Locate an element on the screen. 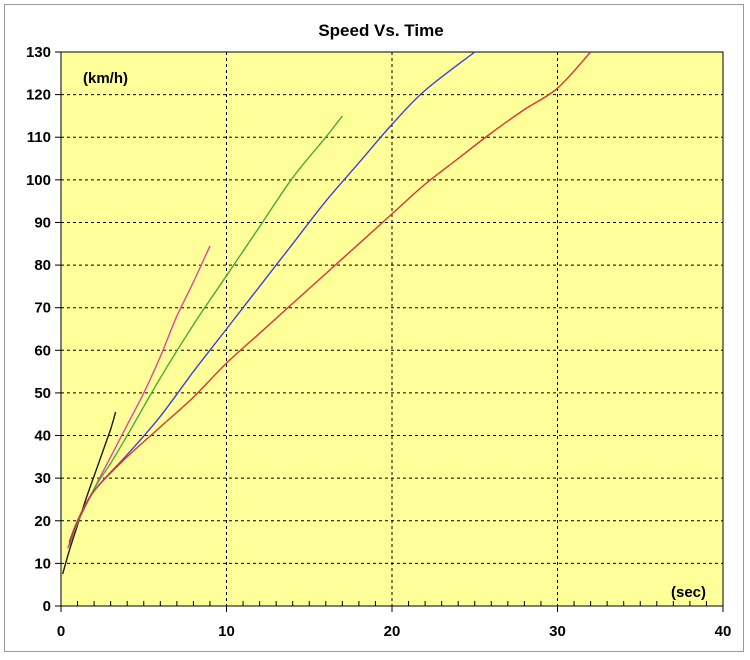 This screenshot has height=660, width=750. y-tick-label: 120 is located at coordinates (38, 95).